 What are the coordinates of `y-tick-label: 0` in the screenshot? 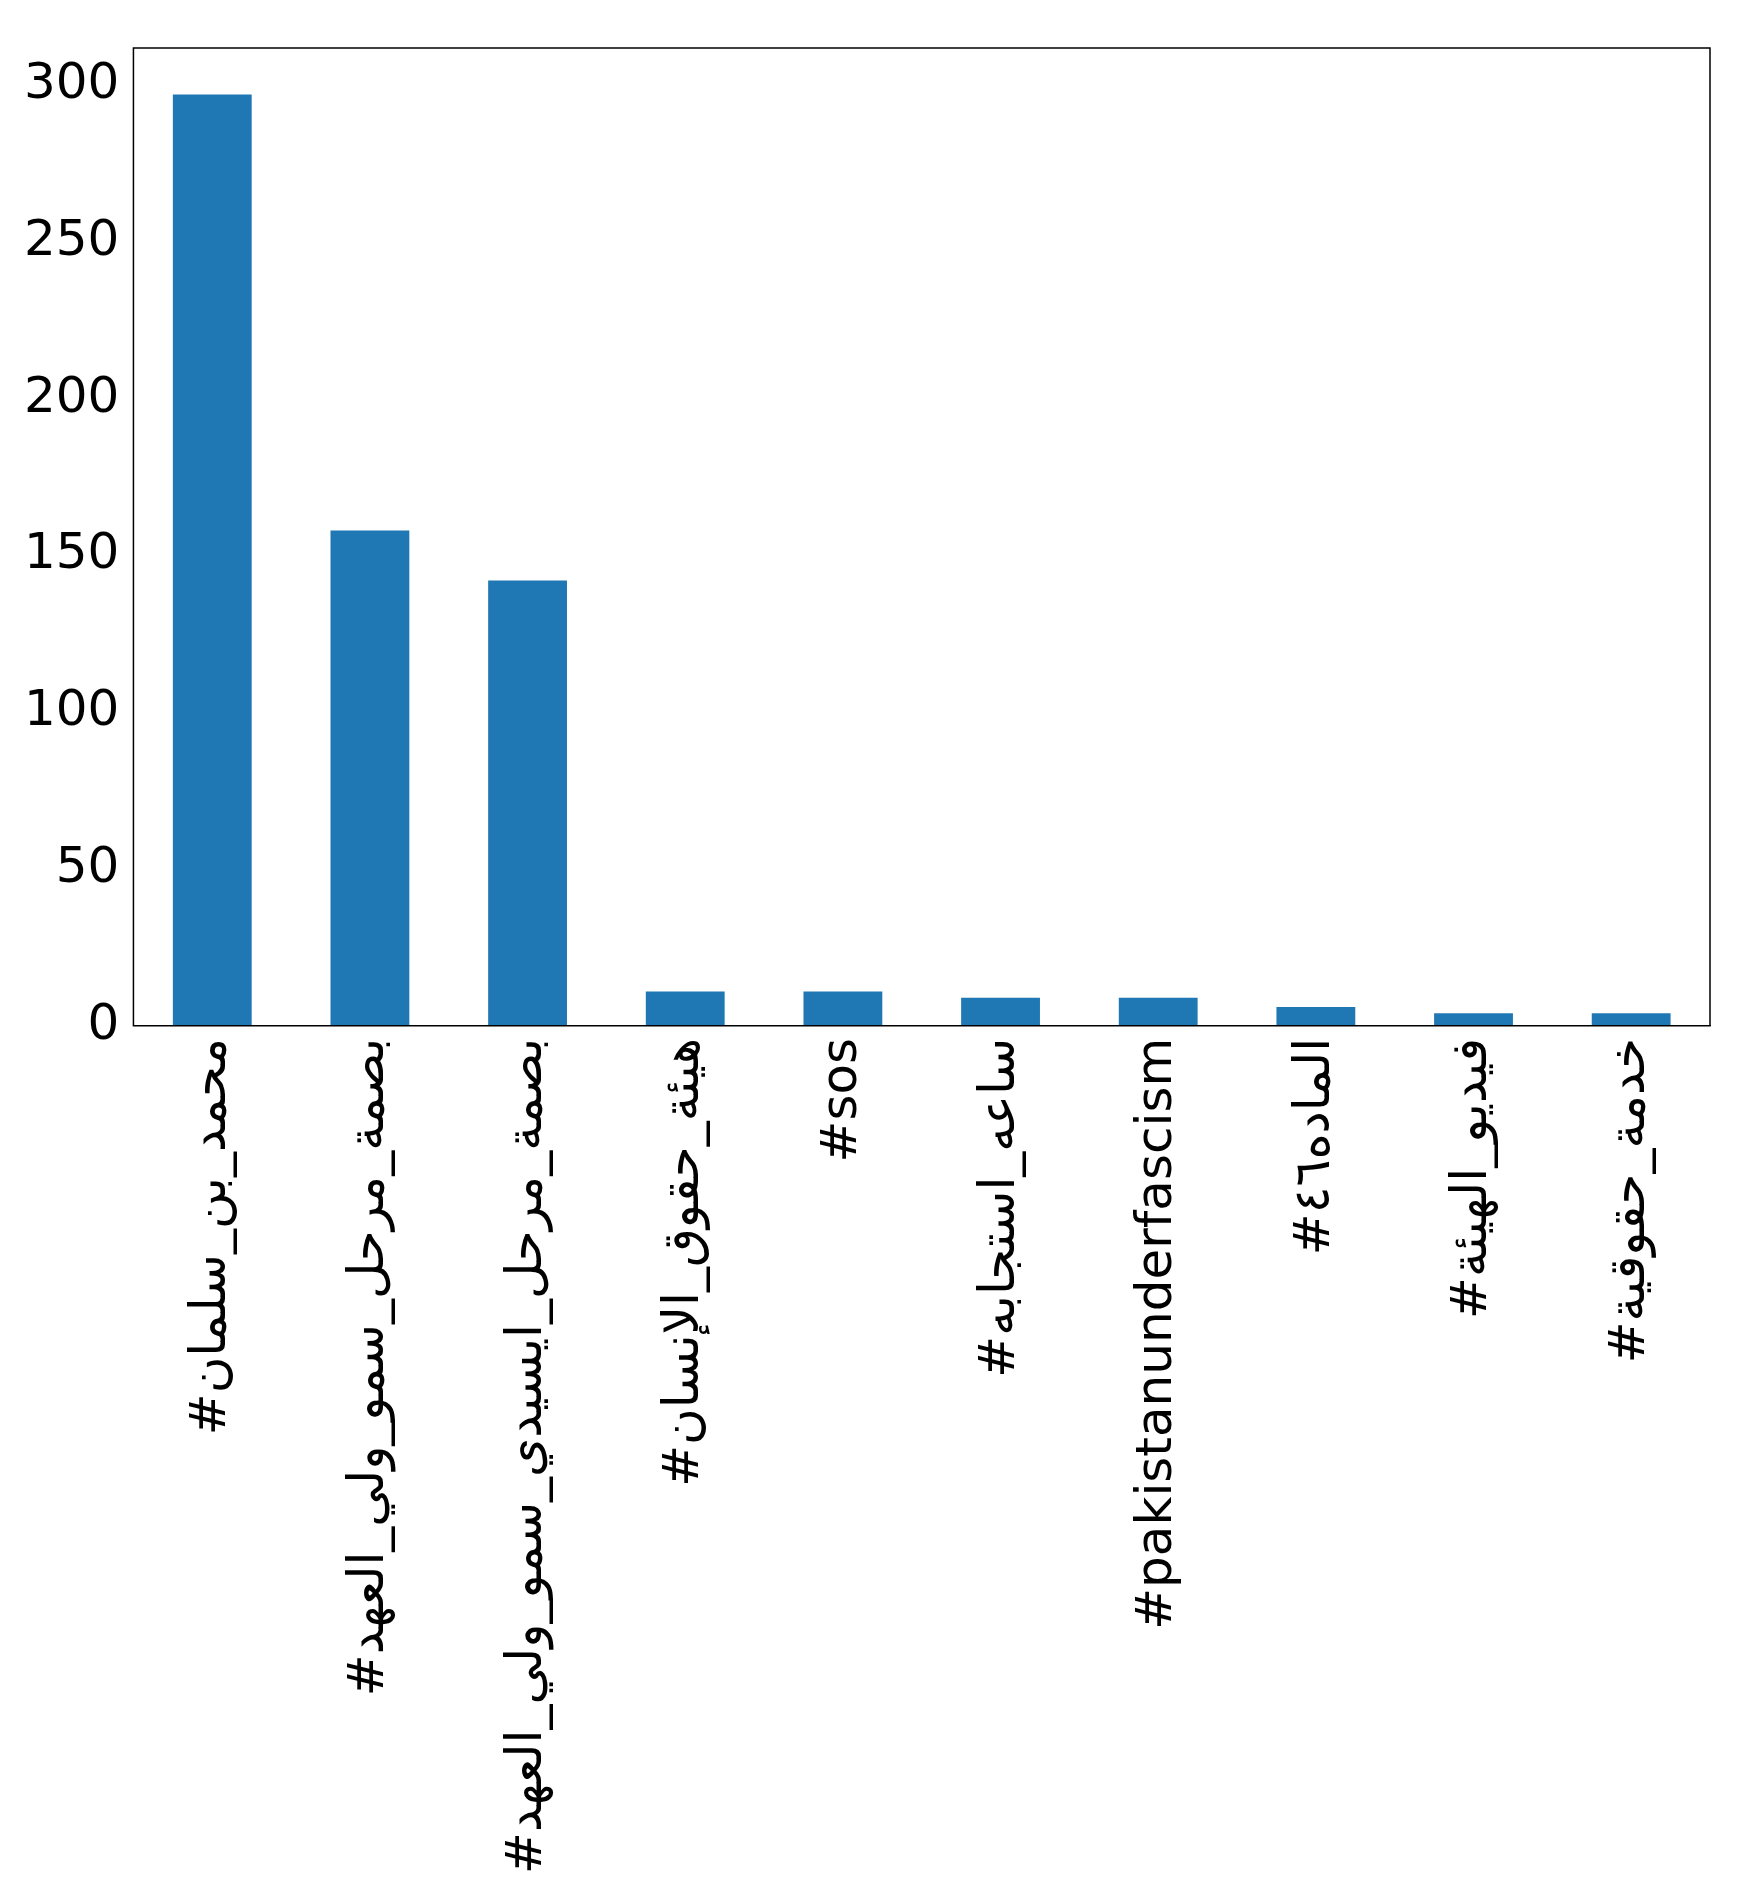 It's located at (103, 1021).